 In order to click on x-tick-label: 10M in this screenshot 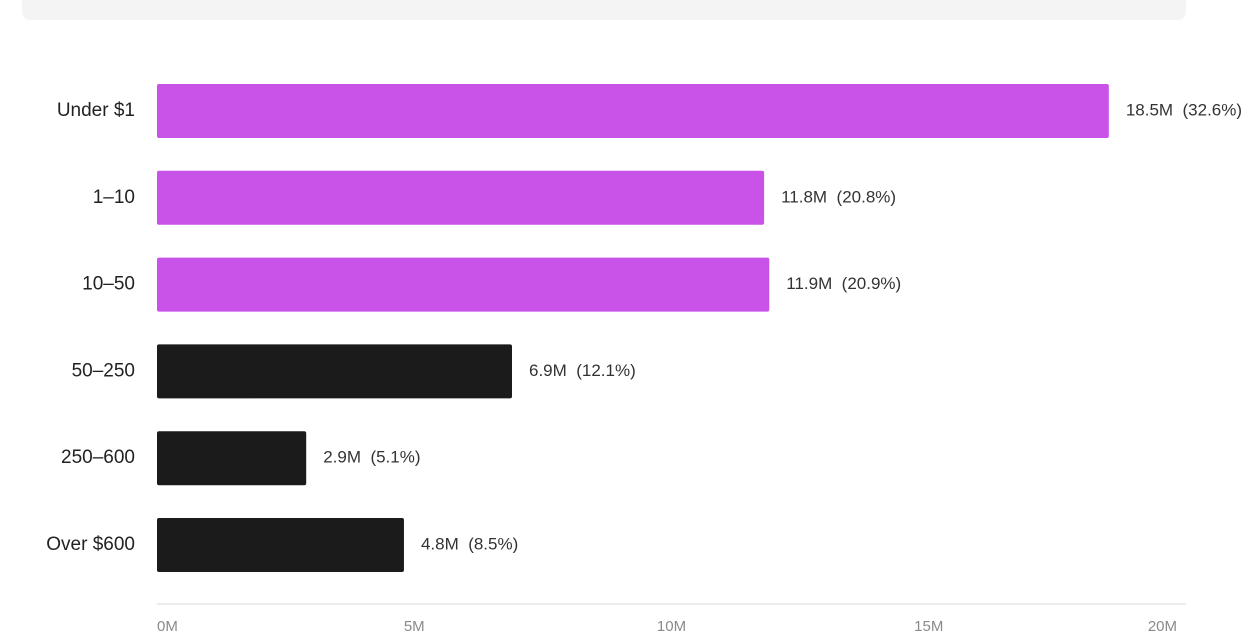, I will do `click(671, 626)`.